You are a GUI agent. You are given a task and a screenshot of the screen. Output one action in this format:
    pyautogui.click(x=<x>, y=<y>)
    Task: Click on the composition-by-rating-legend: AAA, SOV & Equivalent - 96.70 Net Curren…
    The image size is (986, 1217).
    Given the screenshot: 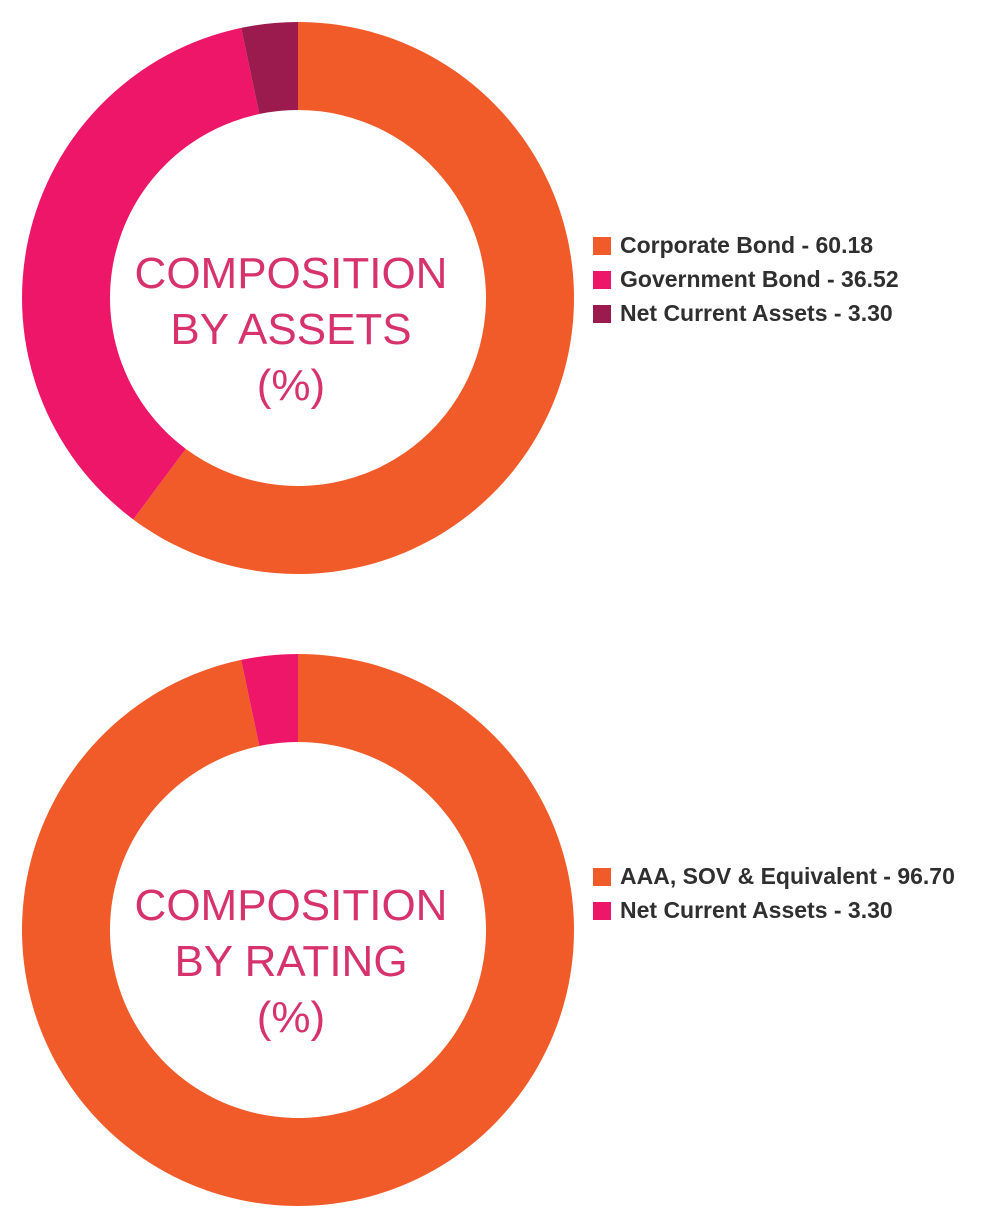 What is the action you would take?
    pyautogui.click(x=783, y=893)
    